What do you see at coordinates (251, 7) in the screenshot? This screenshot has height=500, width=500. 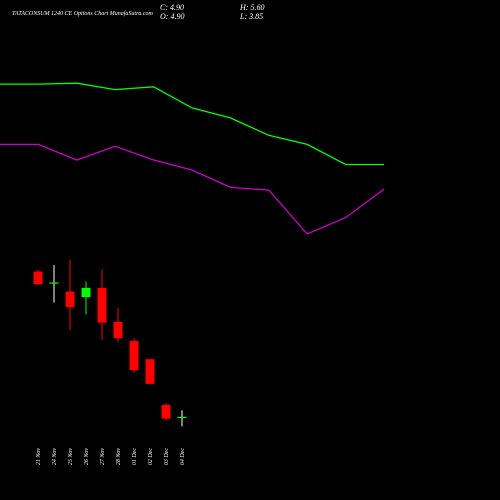 I see `ohlc-label: H: 5.60` at bounding box center [251, 7].